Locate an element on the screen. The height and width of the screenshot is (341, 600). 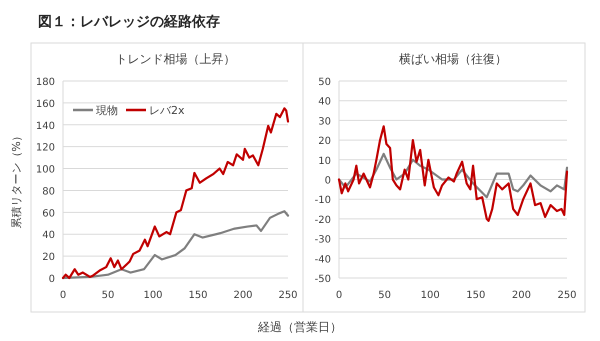
y-tick-label: -10 is located at coordinates (322, 200).